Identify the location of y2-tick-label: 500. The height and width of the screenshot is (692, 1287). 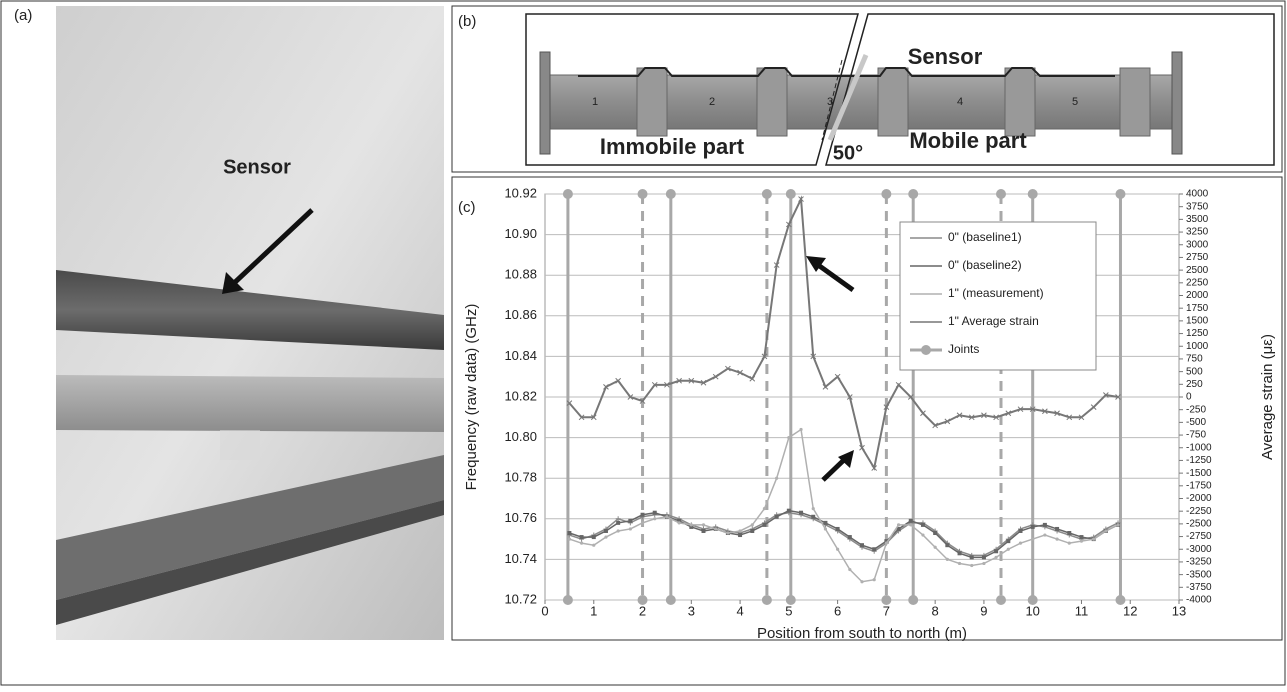
(1194, 371).